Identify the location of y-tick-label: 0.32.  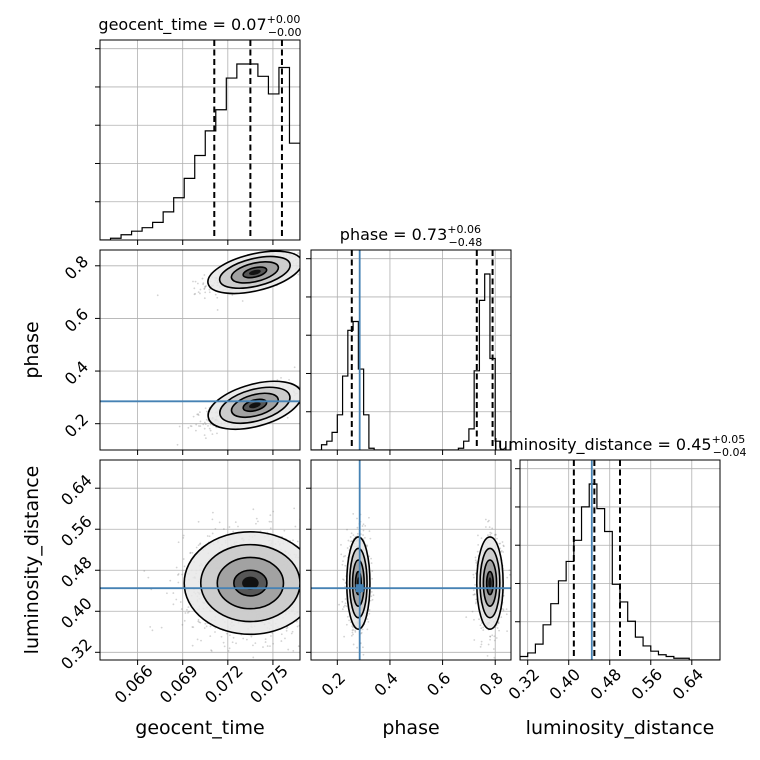
(76, 654).